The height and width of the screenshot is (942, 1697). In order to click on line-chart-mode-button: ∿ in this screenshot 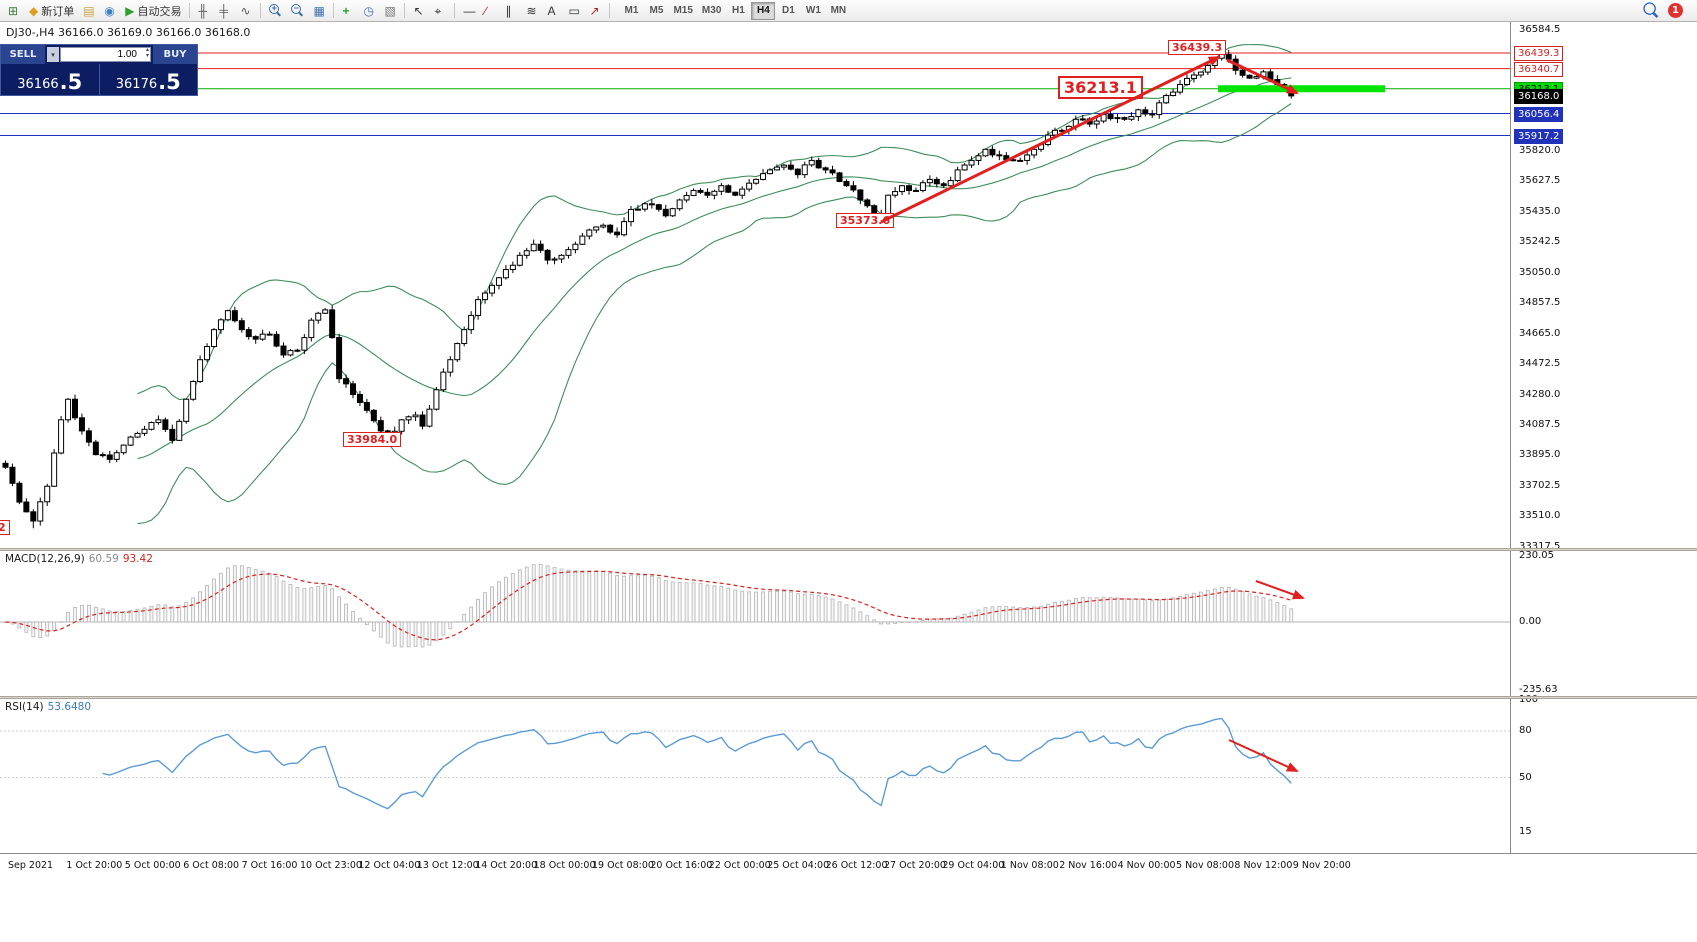, I will do `click(246, 10)`.